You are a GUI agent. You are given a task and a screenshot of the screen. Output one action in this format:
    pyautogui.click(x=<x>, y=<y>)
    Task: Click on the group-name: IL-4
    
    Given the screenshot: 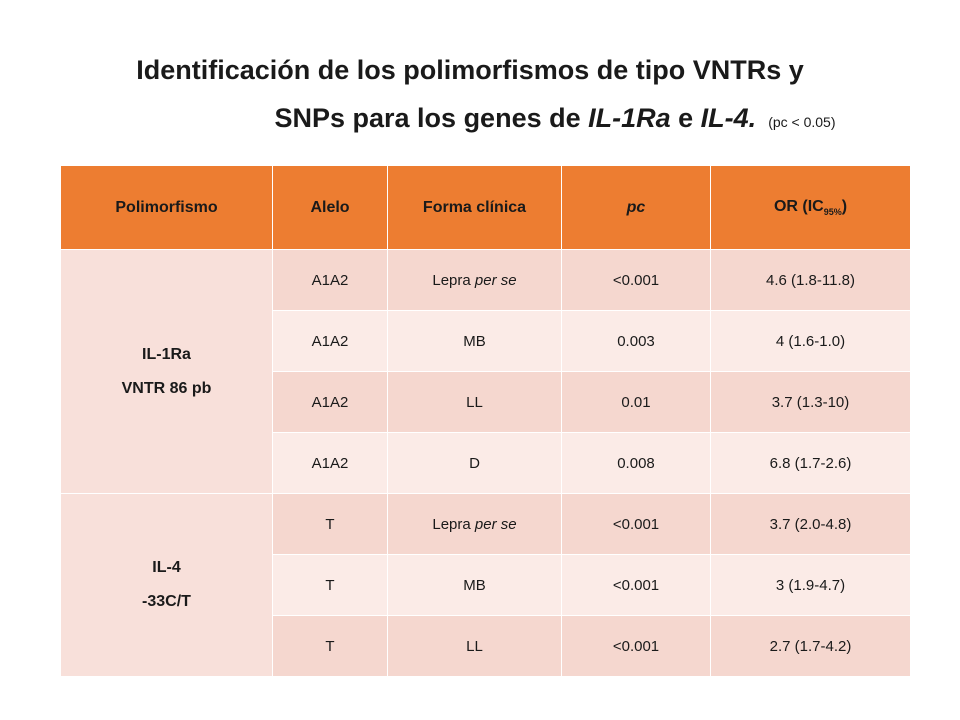 What is the action you would take?
    pyautogui.click(x=166, y=567)
    